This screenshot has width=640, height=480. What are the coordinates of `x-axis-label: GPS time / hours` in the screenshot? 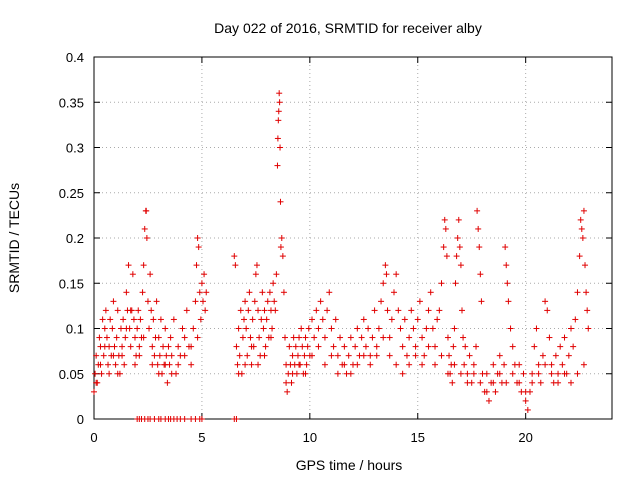 It's located at (349, 465).